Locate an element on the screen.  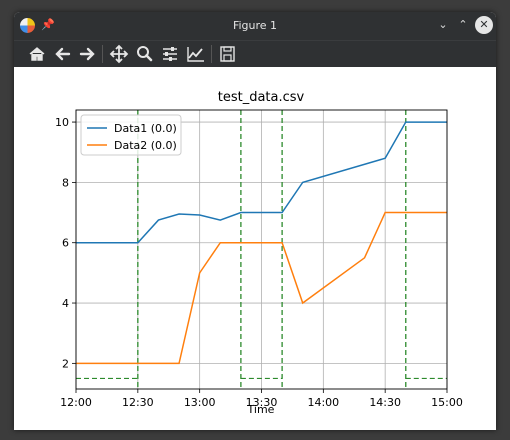
configure-subplots-icon is located at coordinates (170, 54).